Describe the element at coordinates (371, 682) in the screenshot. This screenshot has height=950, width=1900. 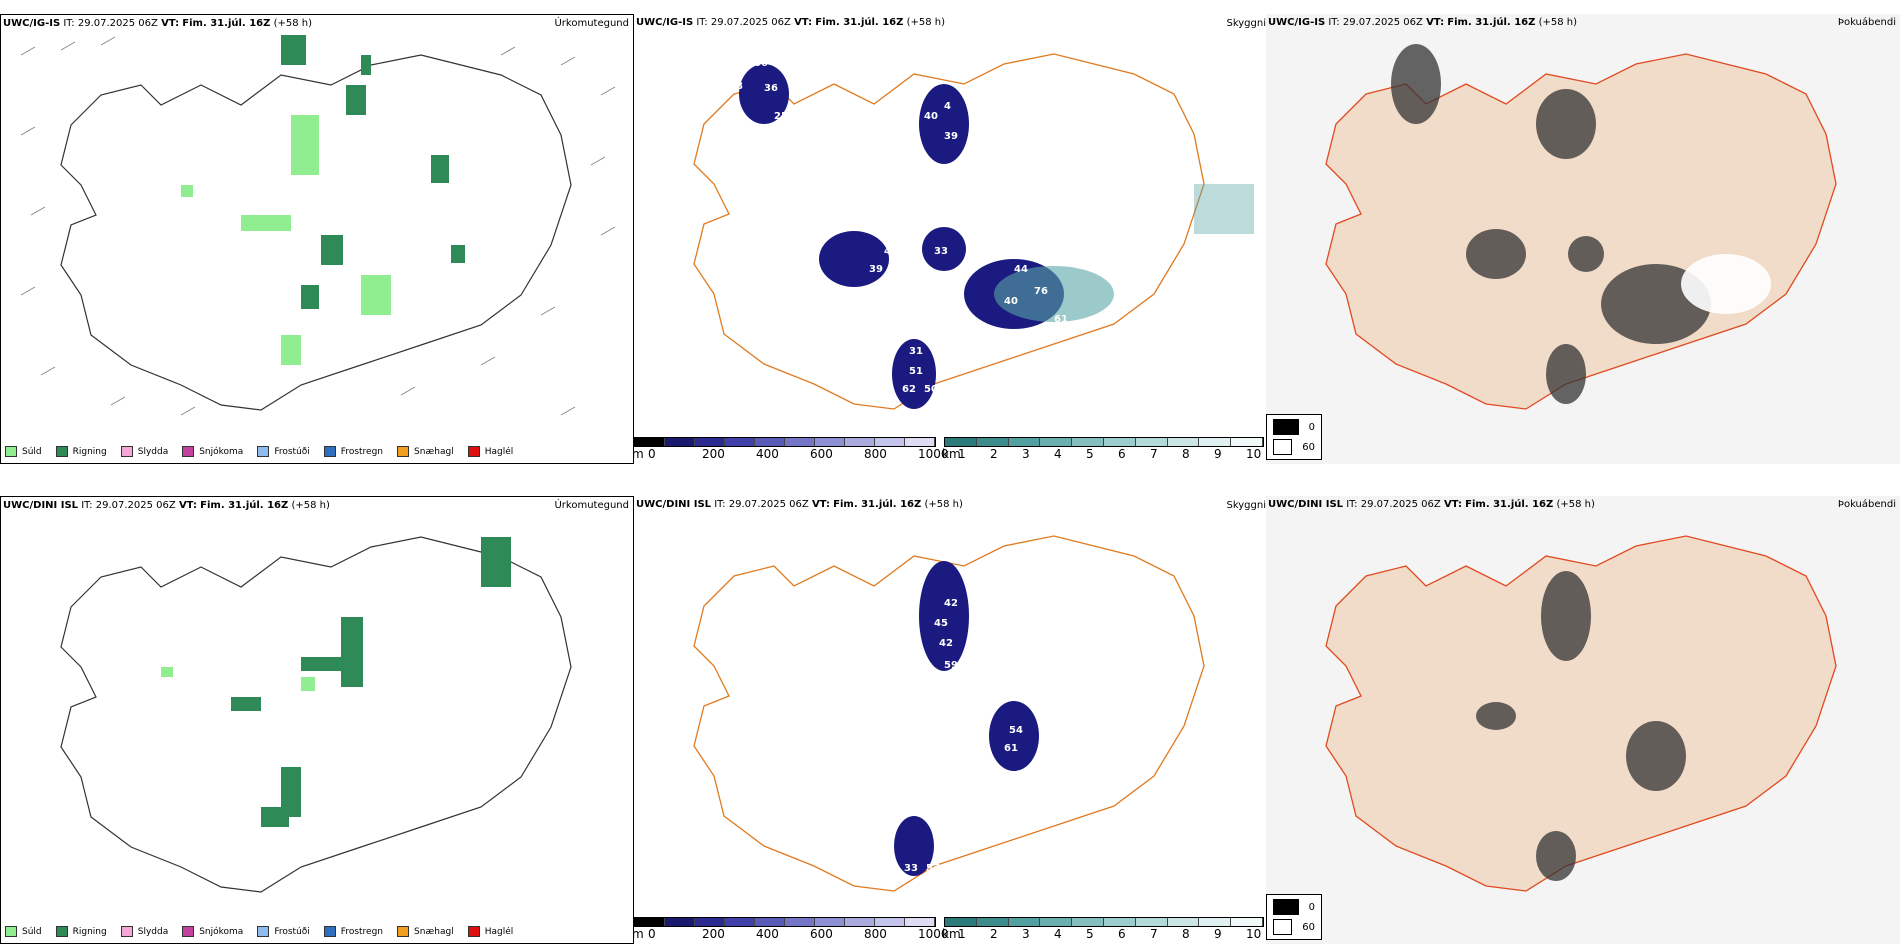
I see `rain-areas` at that location.